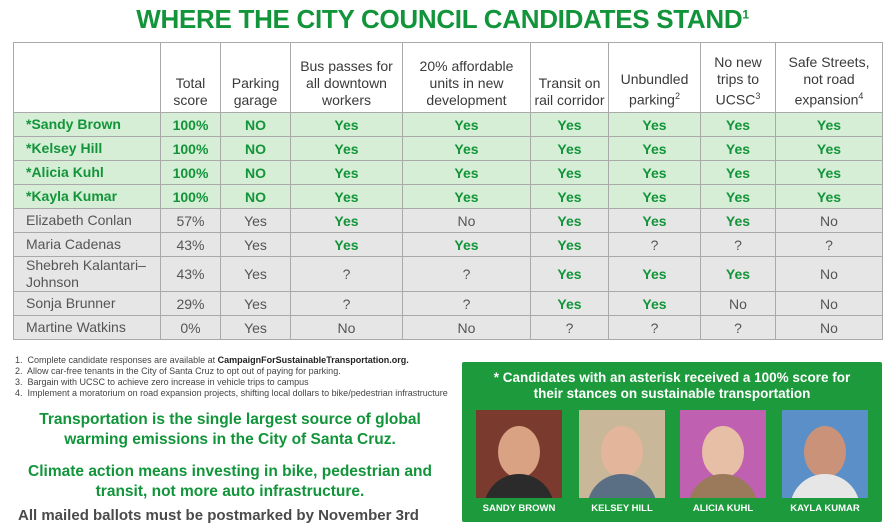 The image size is (885, 526). I want to click on photo-caption: ALICIA KUHL, so click(723, 508).